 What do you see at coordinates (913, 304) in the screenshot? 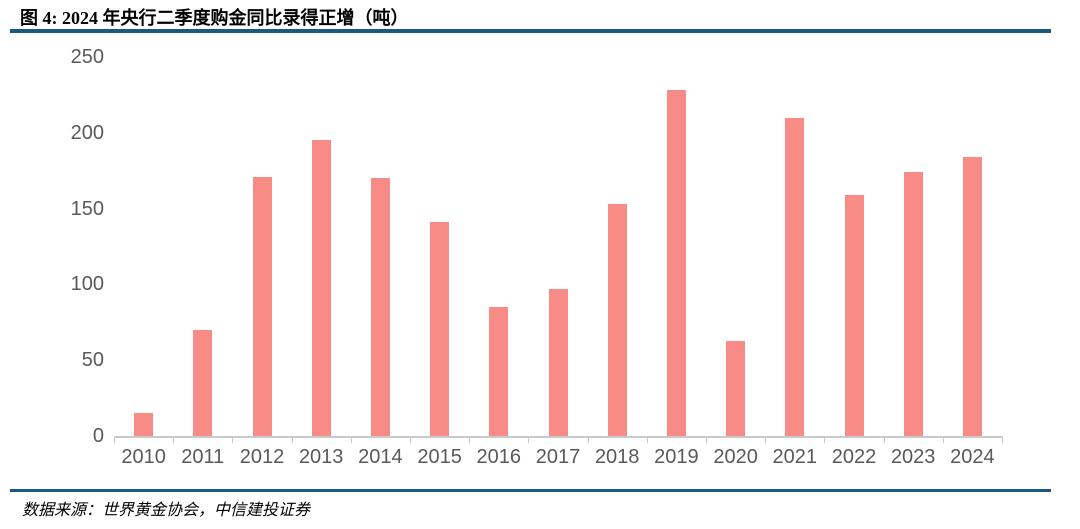
I see `bar-2023` at bounding box center [913, 304].